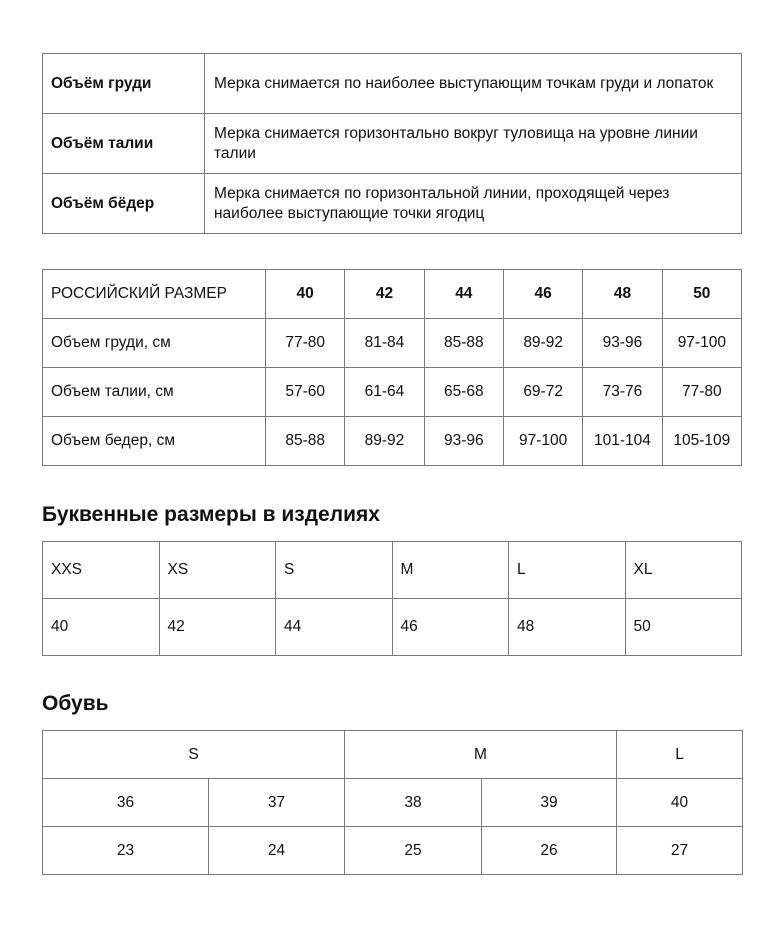  Describe the element at coordinates (622, 441) in the screenshot. I see `cell: 101-104` at that location.